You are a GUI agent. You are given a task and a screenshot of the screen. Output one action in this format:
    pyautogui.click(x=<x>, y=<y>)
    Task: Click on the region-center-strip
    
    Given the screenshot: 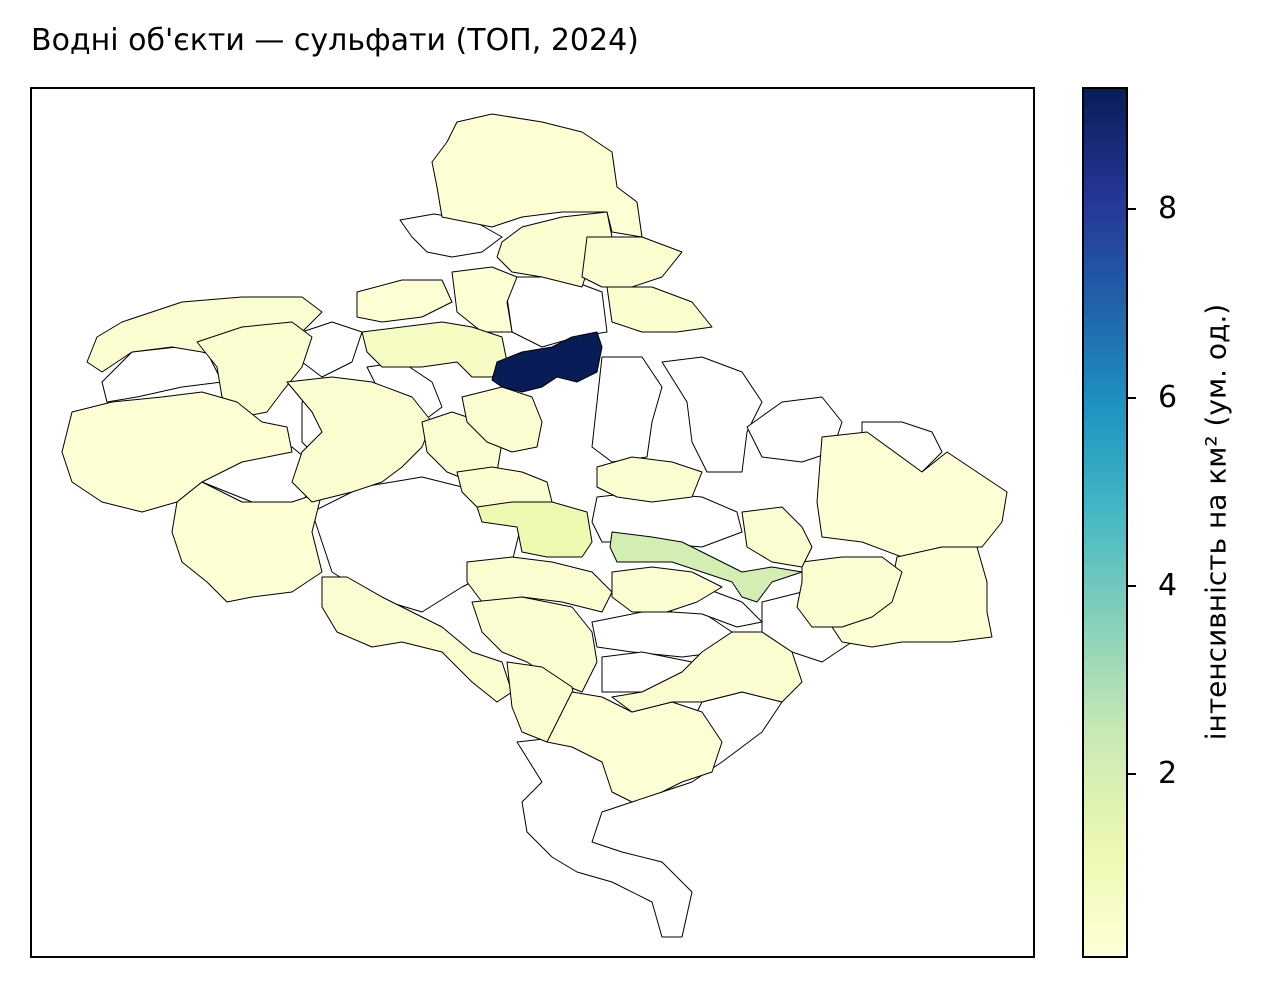 What is the action you would take?
    pyautogui.click(x=359, y=439)
    